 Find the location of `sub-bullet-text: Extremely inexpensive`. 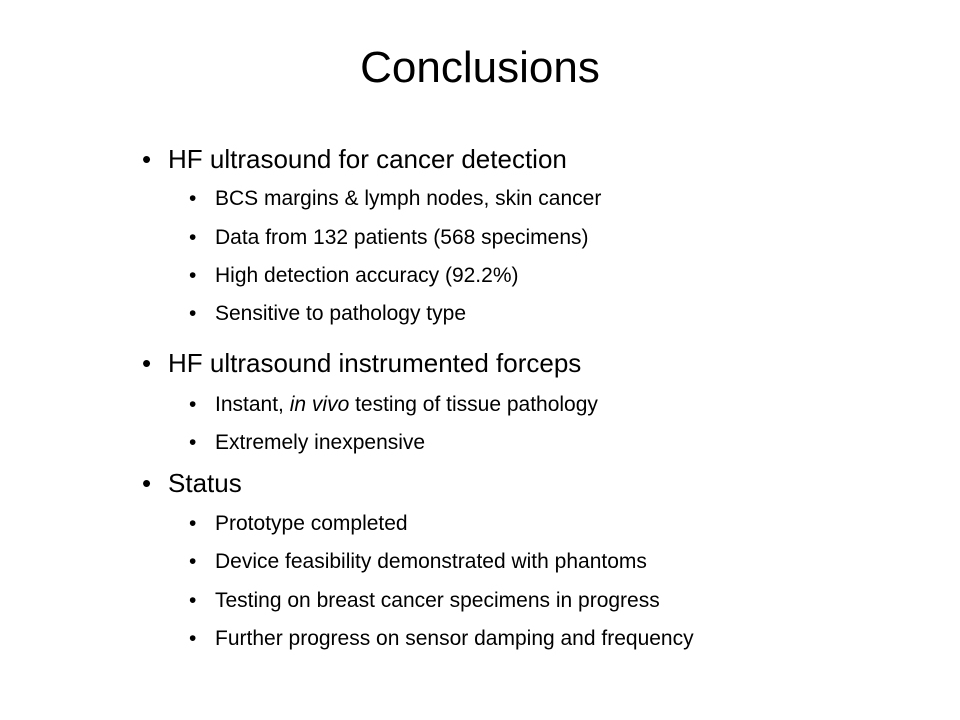

sub-bullet-text: Extremely inexpensive is located at coordinates (320, 442).